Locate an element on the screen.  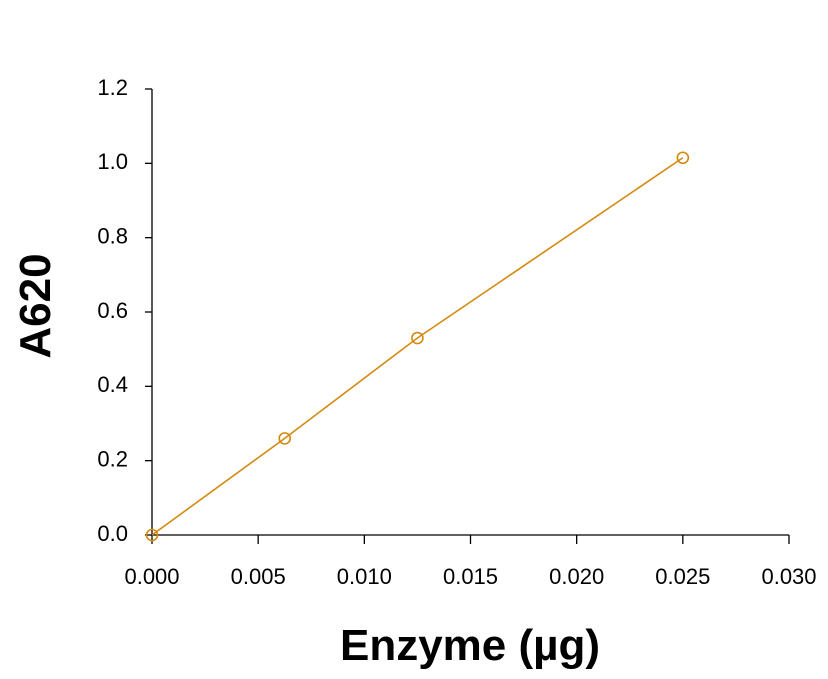
x-axis-title: Enzyme (µg) is located at coordinates (470, 645).